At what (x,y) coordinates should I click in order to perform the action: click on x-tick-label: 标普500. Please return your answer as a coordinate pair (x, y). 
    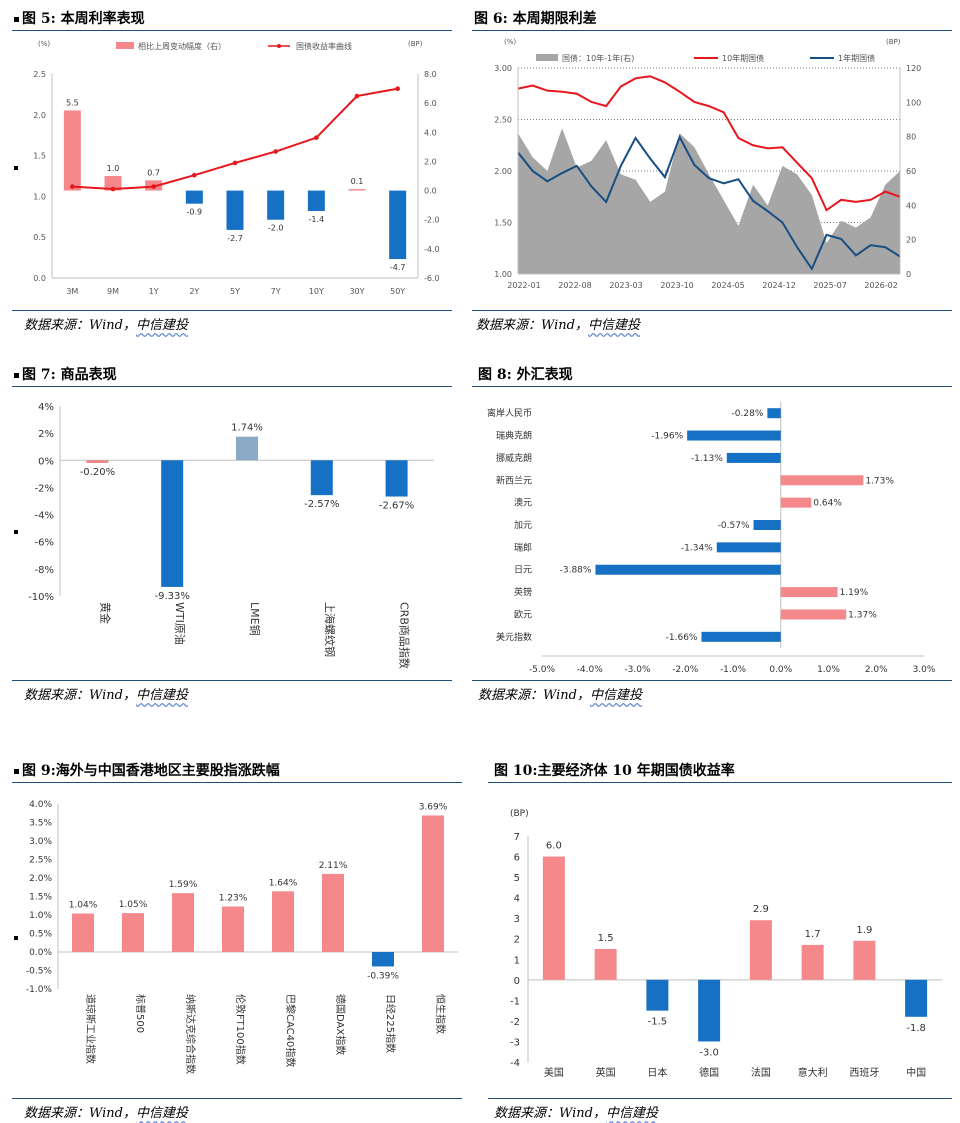
    Looking at the image, I should click on (140, 1013).